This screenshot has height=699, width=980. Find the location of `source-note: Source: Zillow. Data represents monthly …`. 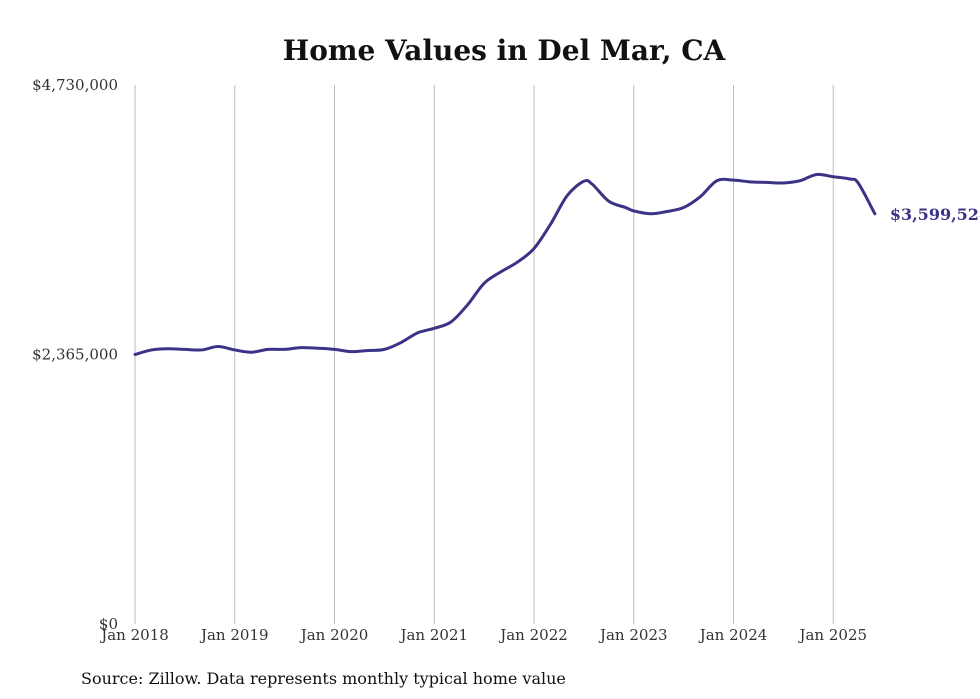

source-note: Source: Zillow. Data represents monthly … is located at coordinates (323, 678).